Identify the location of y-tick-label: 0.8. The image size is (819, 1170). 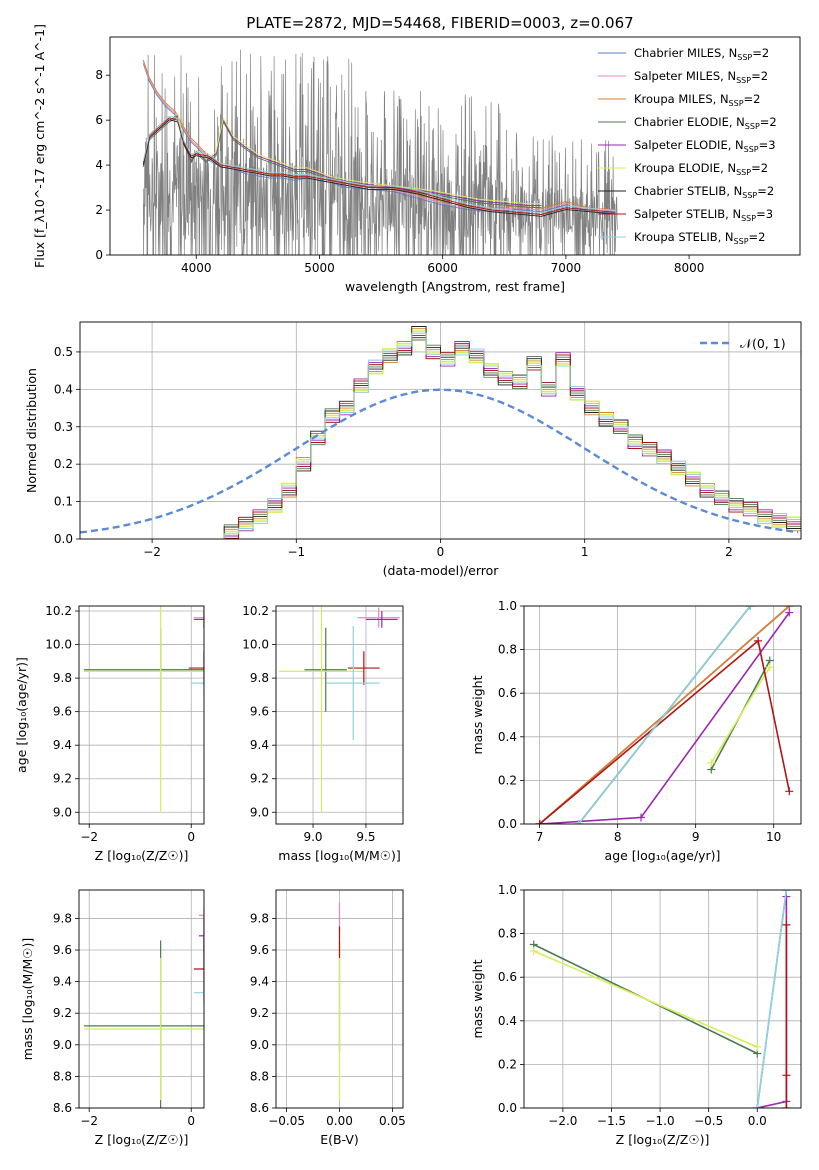
(507, 650).